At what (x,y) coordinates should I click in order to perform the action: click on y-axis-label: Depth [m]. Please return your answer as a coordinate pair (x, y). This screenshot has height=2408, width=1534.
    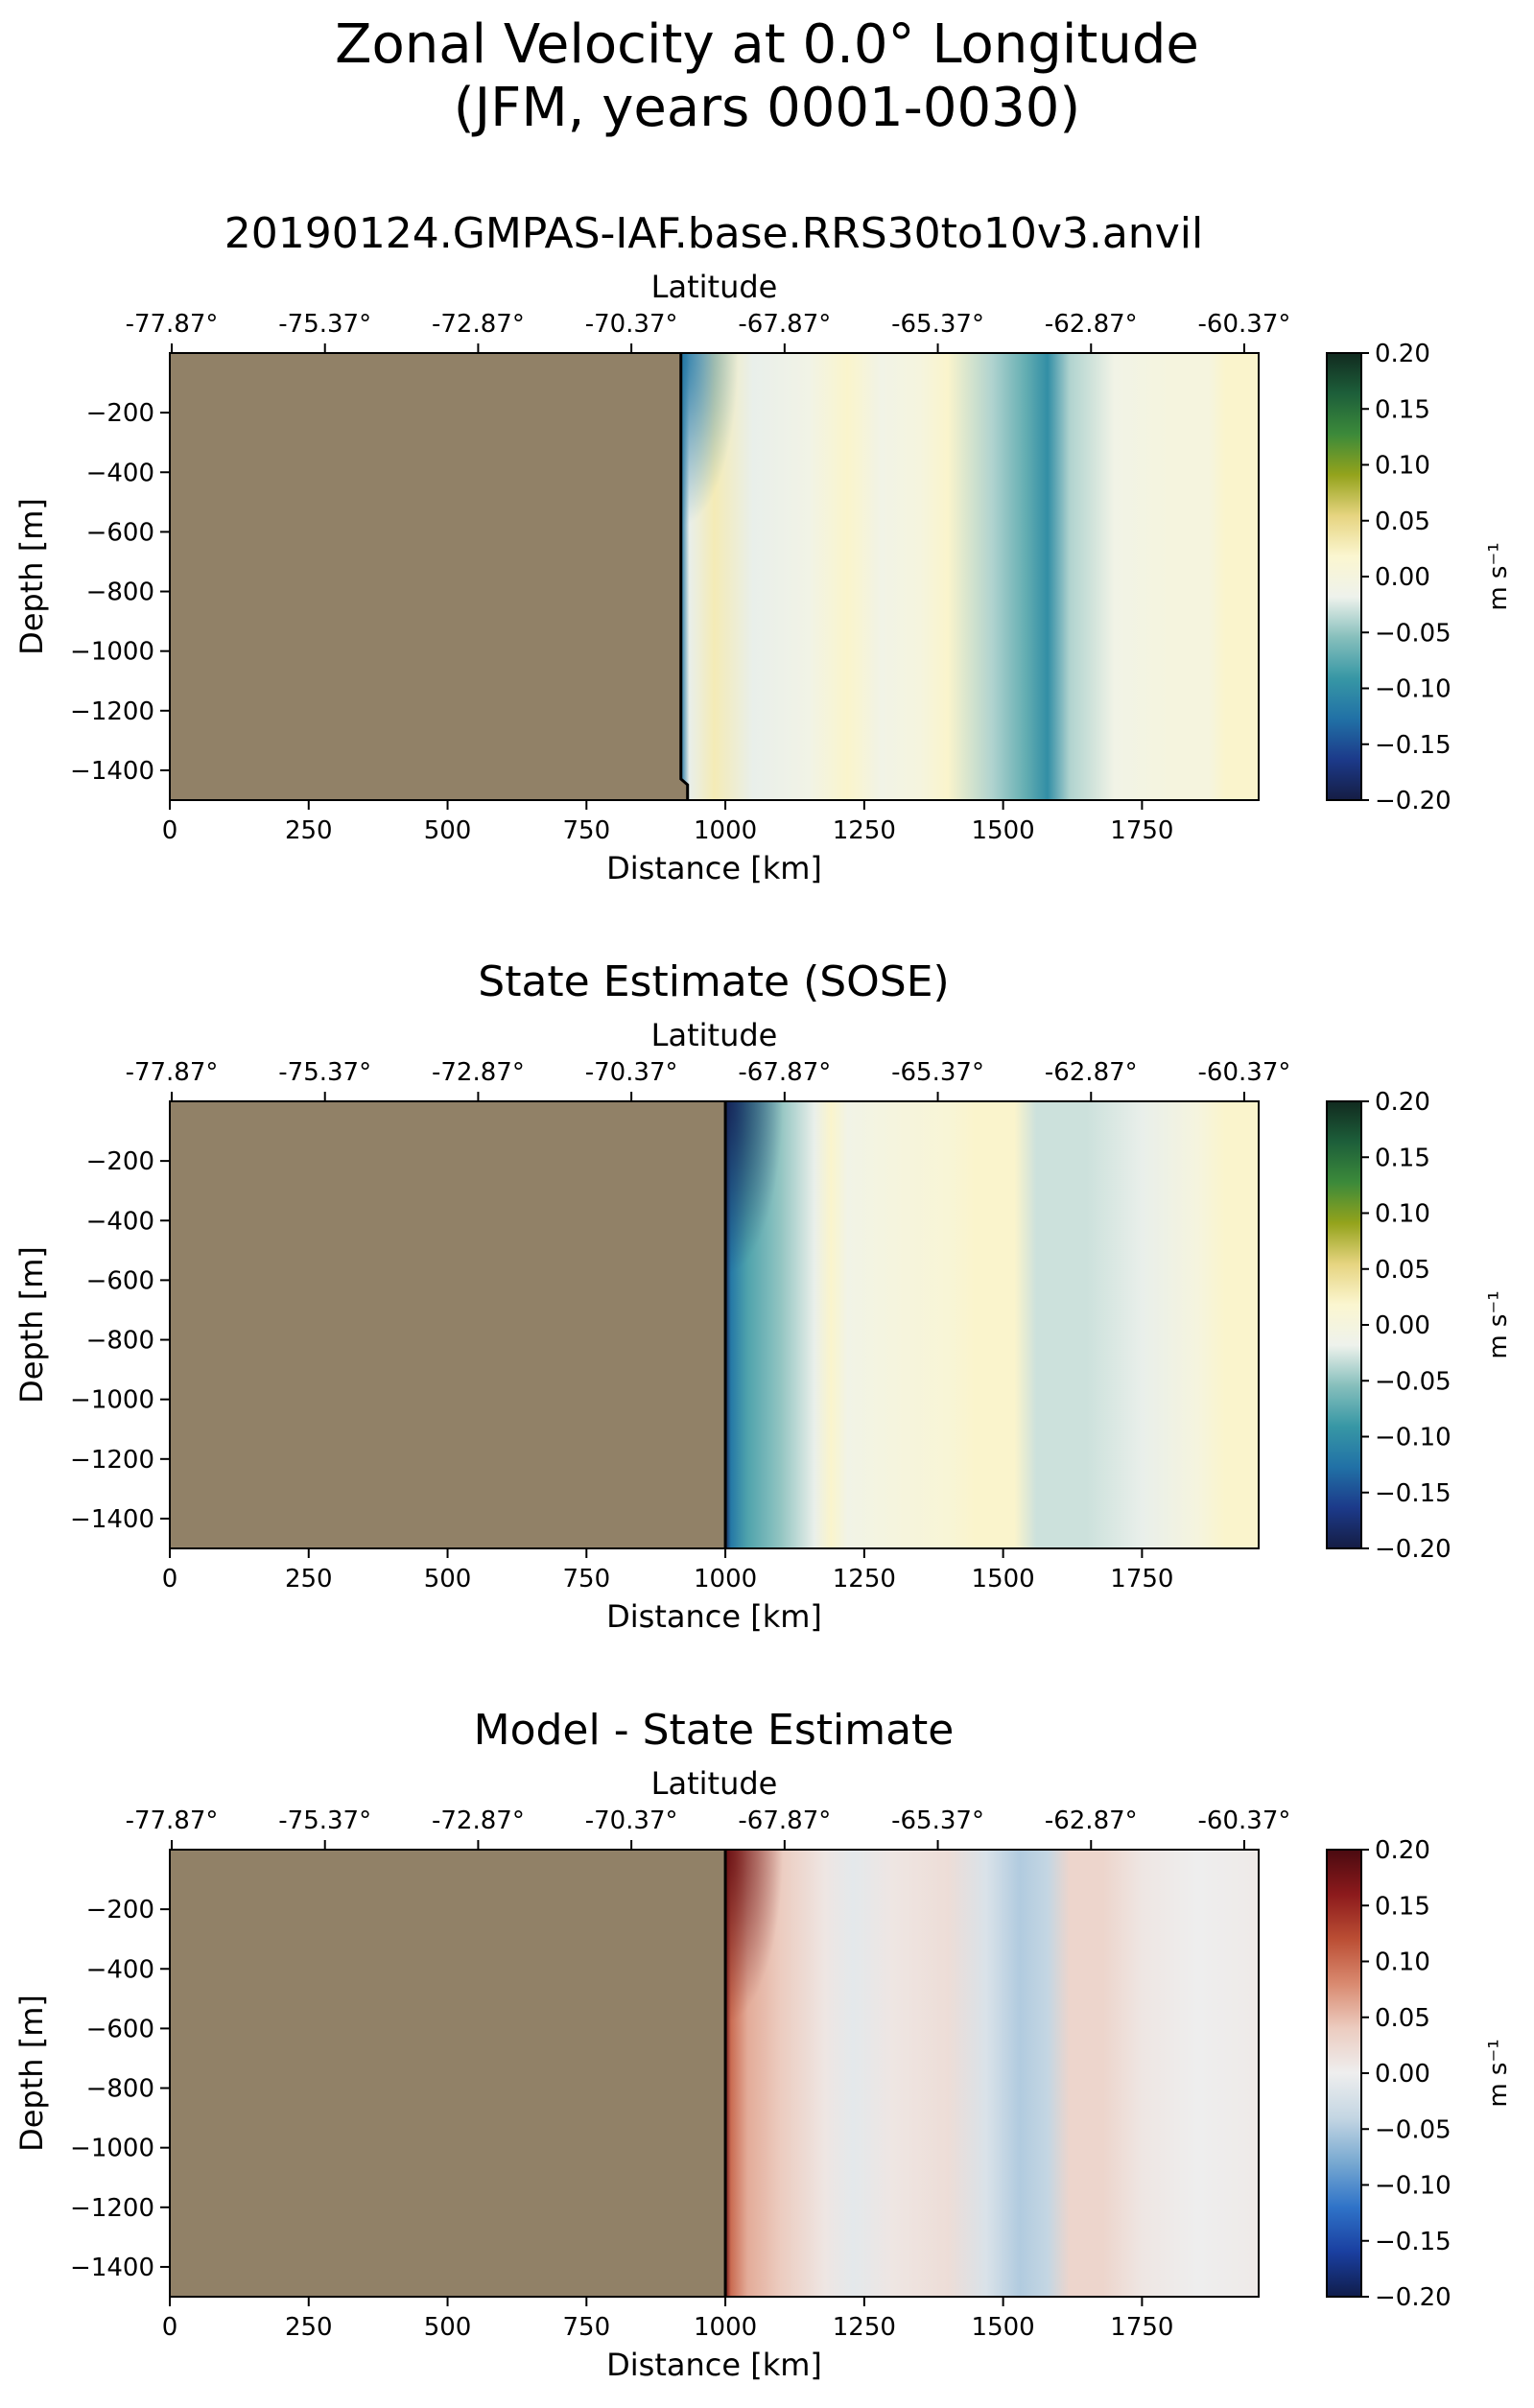
    Looking at the image, I should click on (32, 1325).